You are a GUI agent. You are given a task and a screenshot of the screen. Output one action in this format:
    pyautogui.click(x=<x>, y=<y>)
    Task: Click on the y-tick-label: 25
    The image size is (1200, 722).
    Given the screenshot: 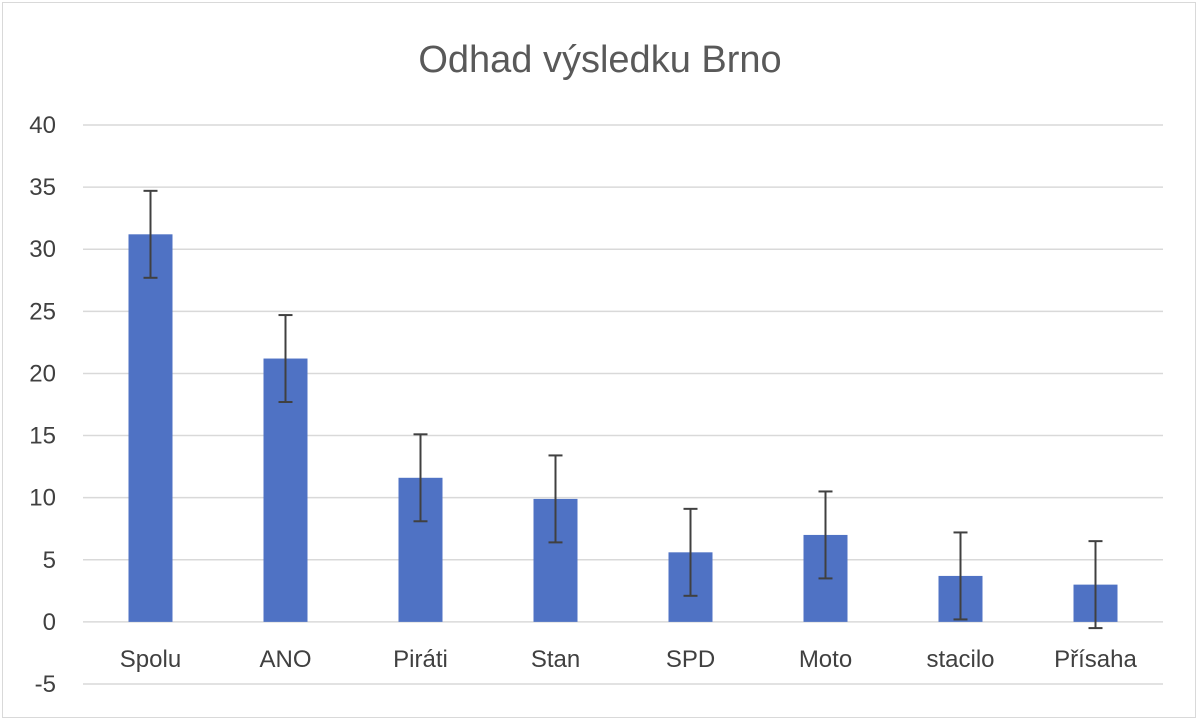 What is the action you would take?
    pyautogui.click(x=42, y=311)
    